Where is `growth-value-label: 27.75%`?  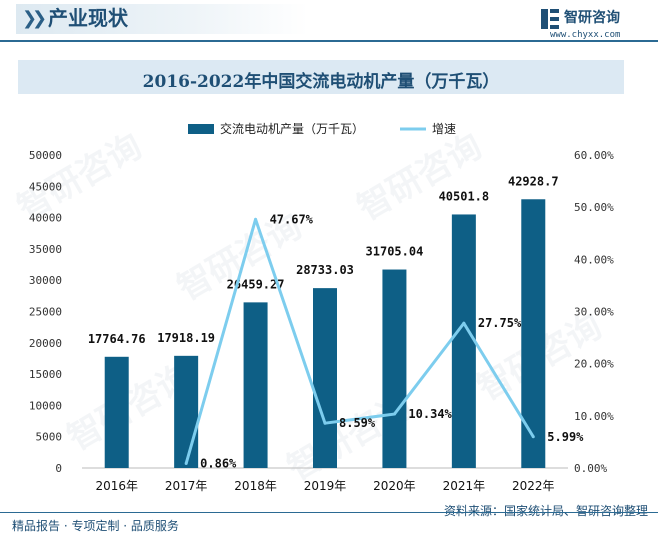
growth-value-label: 27.75% is located at coordinates (500, 323).